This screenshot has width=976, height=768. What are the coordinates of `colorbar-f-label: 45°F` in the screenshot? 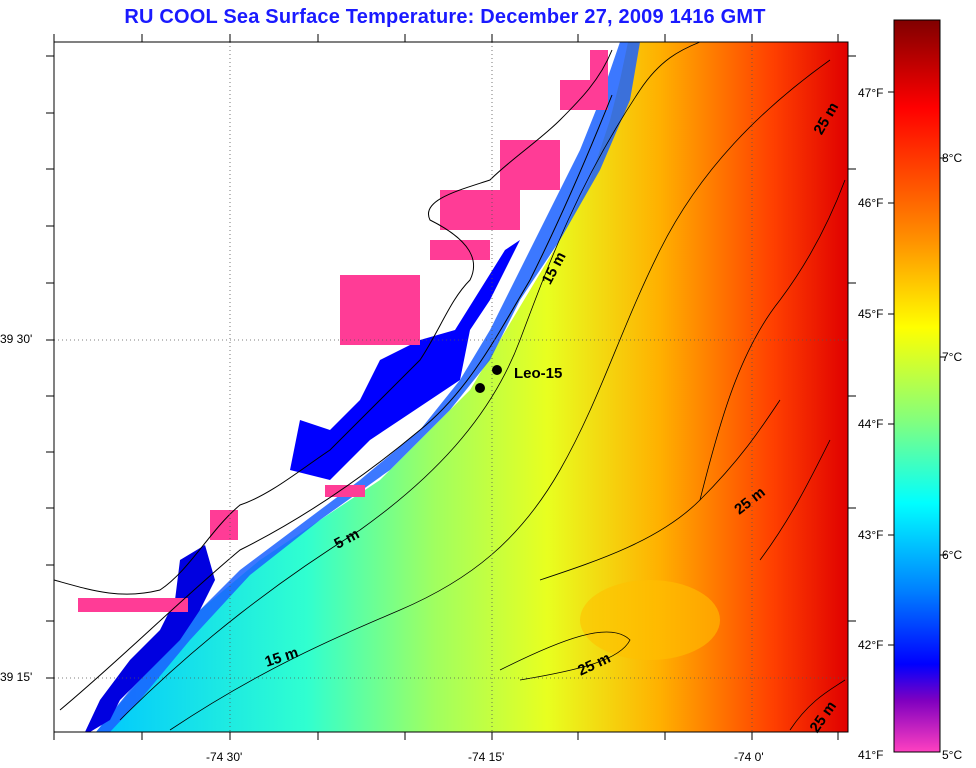 It's located at (871, 314).